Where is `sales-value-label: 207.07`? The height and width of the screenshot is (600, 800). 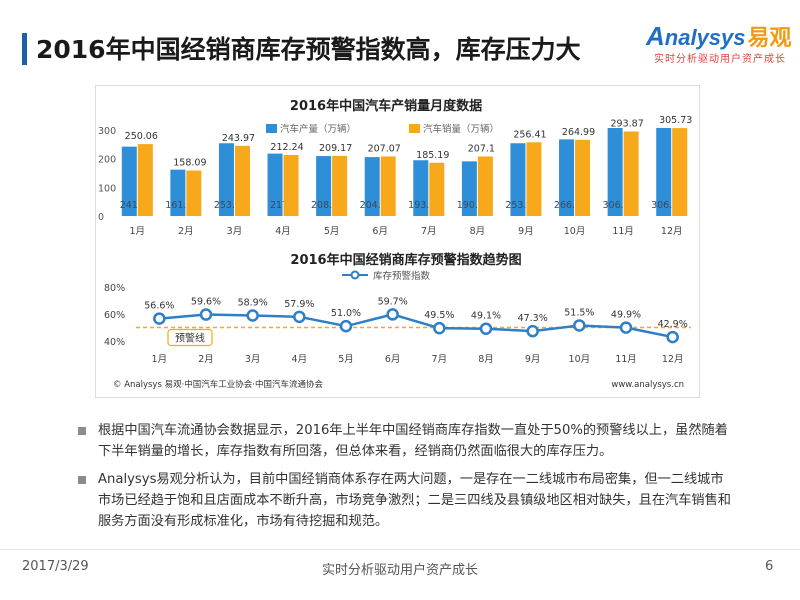 sales-value-label: 207.07 is located at coordinates (384, 148).